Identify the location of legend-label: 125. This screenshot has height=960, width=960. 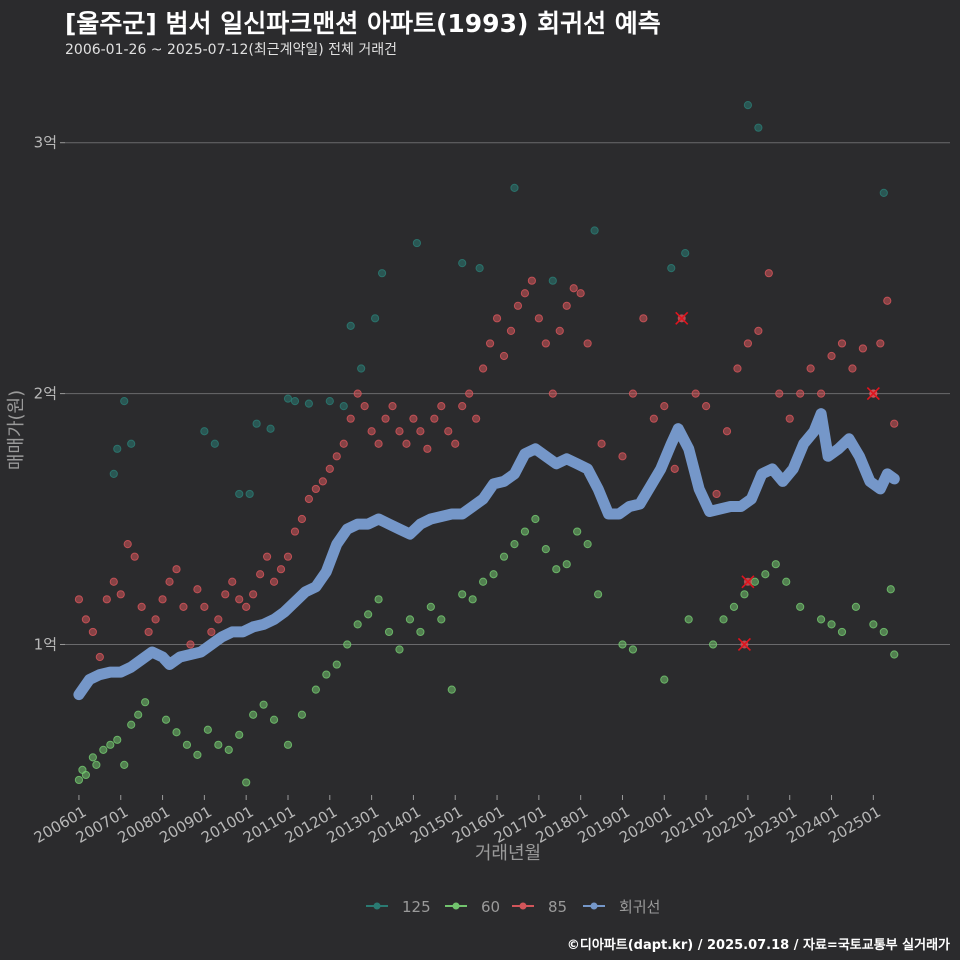
(416, 907).